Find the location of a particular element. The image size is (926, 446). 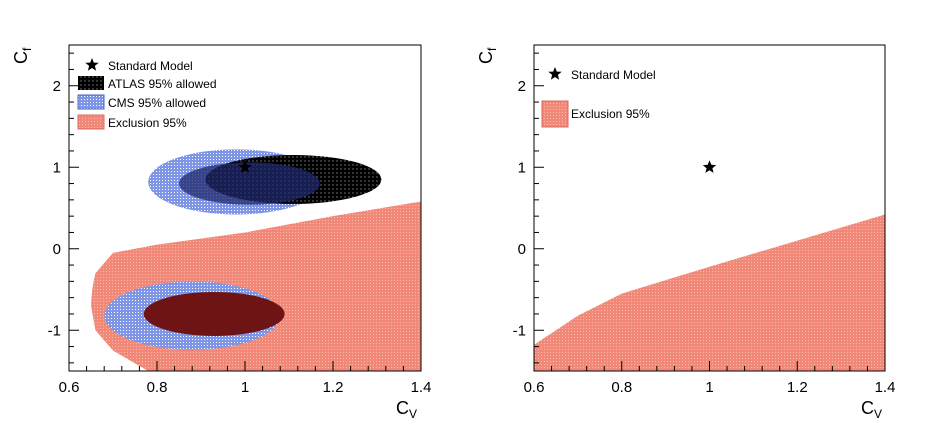

atlas-cms-overlap-region is located at coordinates (249, 183).